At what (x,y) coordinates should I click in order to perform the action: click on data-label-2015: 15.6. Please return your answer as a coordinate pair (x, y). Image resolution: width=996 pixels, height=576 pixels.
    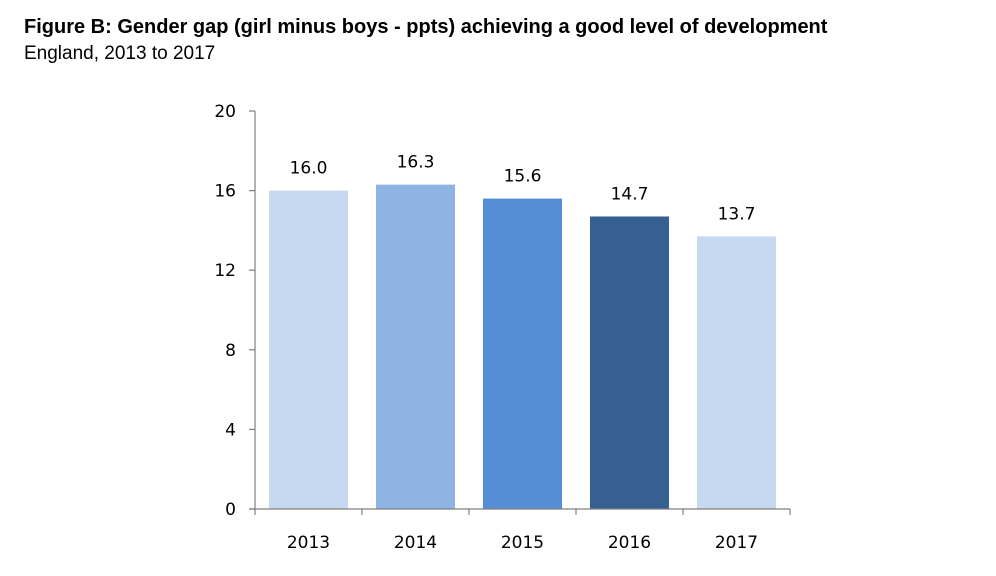
    Looking at the image, I should click on (523, 177).